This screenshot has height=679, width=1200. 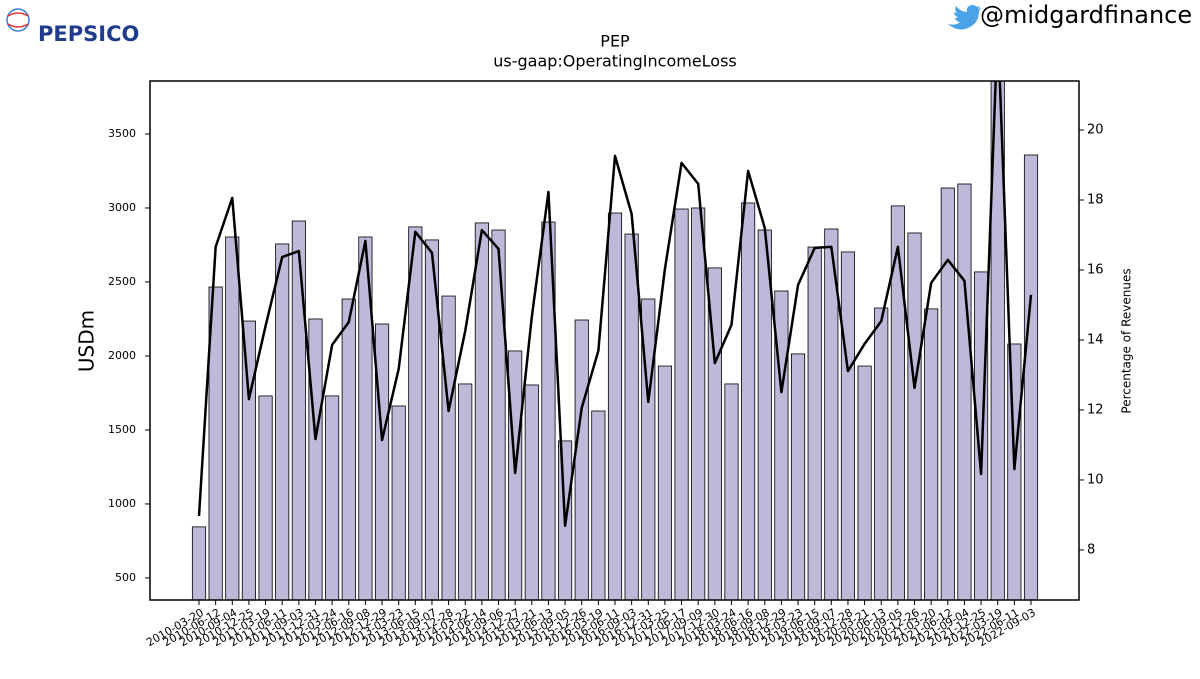 I want to click on y-tick-label: 3000, so click(x=122, y=207).